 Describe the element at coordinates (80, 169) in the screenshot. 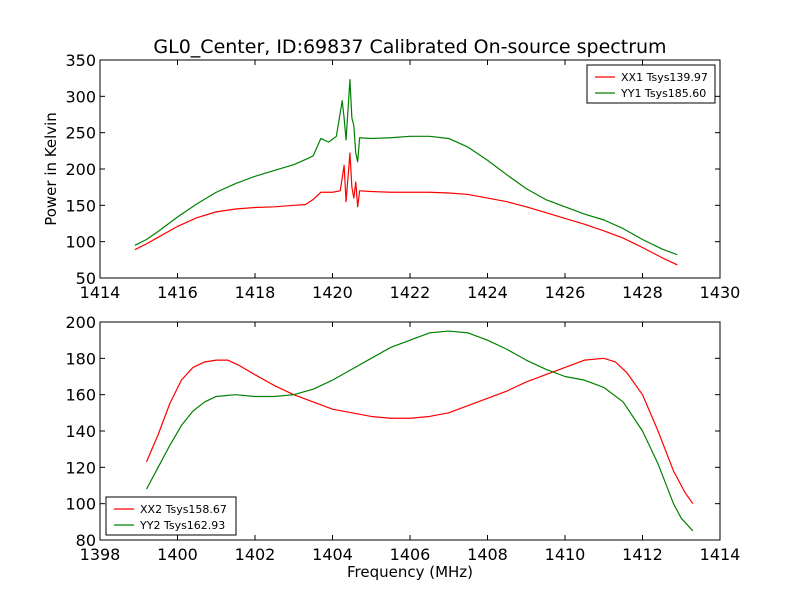

I see `top-y-tick-label: 200` at that location.